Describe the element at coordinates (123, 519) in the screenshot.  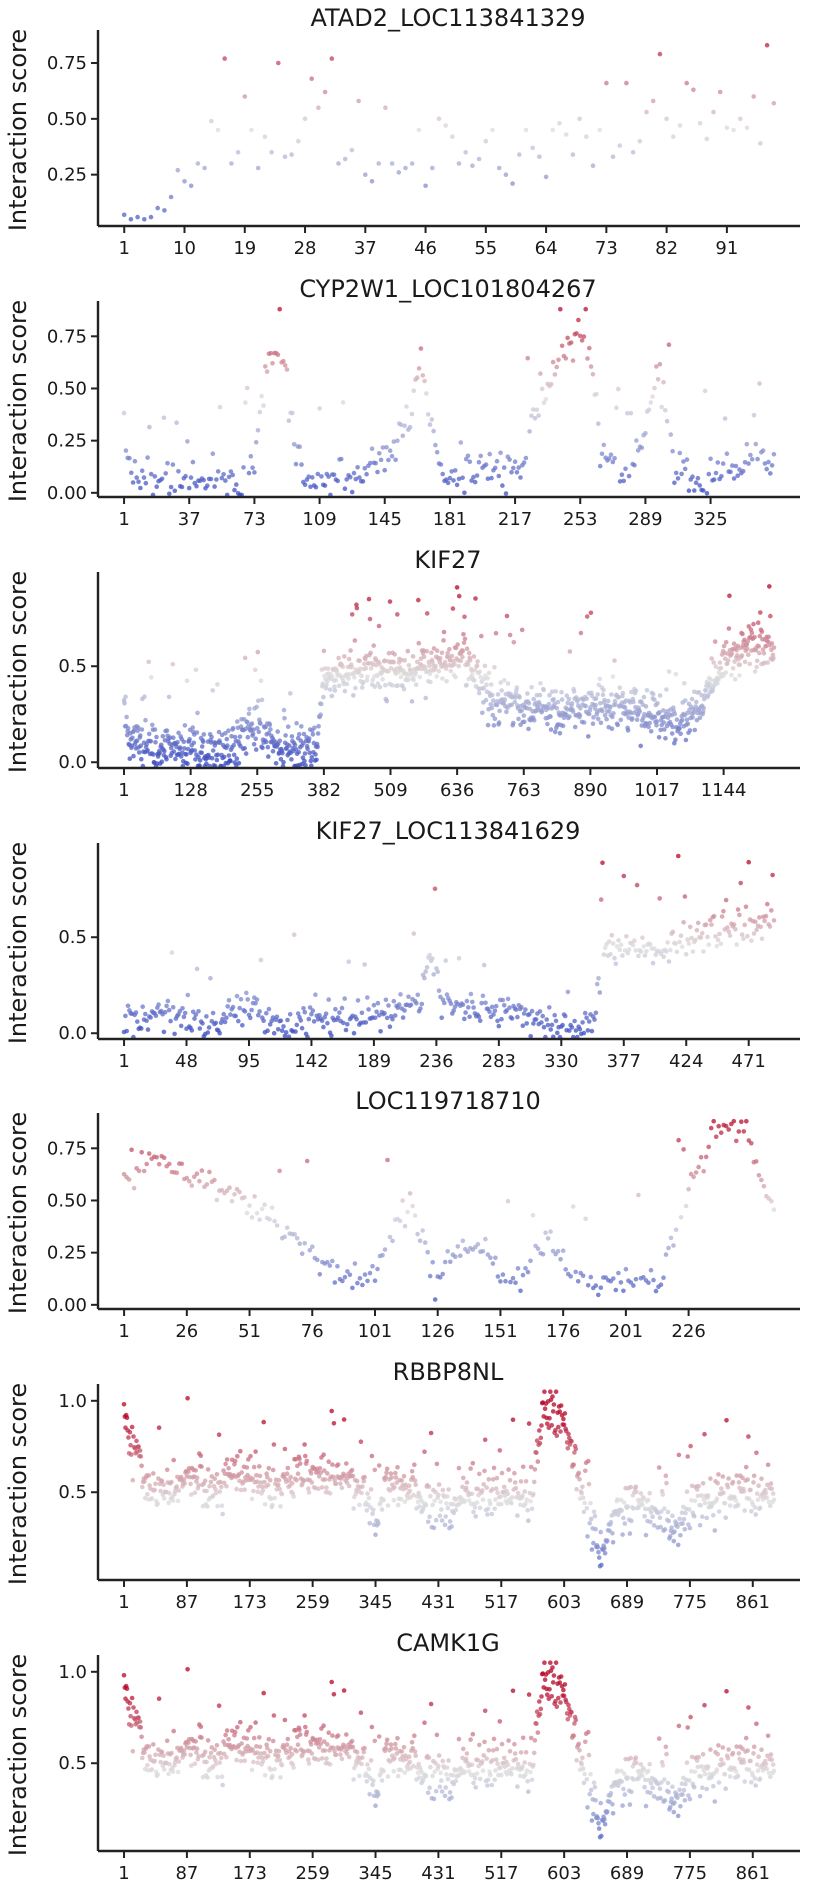
I see `x-tick-label: 1` at that location.